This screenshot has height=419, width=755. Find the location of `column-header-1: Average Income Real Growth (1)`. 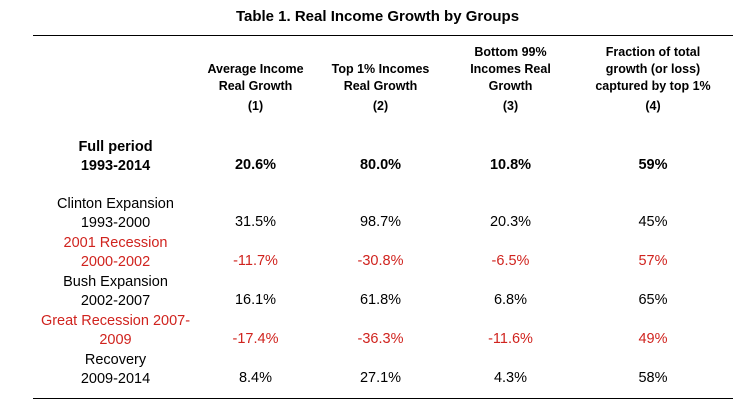

column-header-1: Average Income Real Growth (1) is located at coordinates (255, 79).